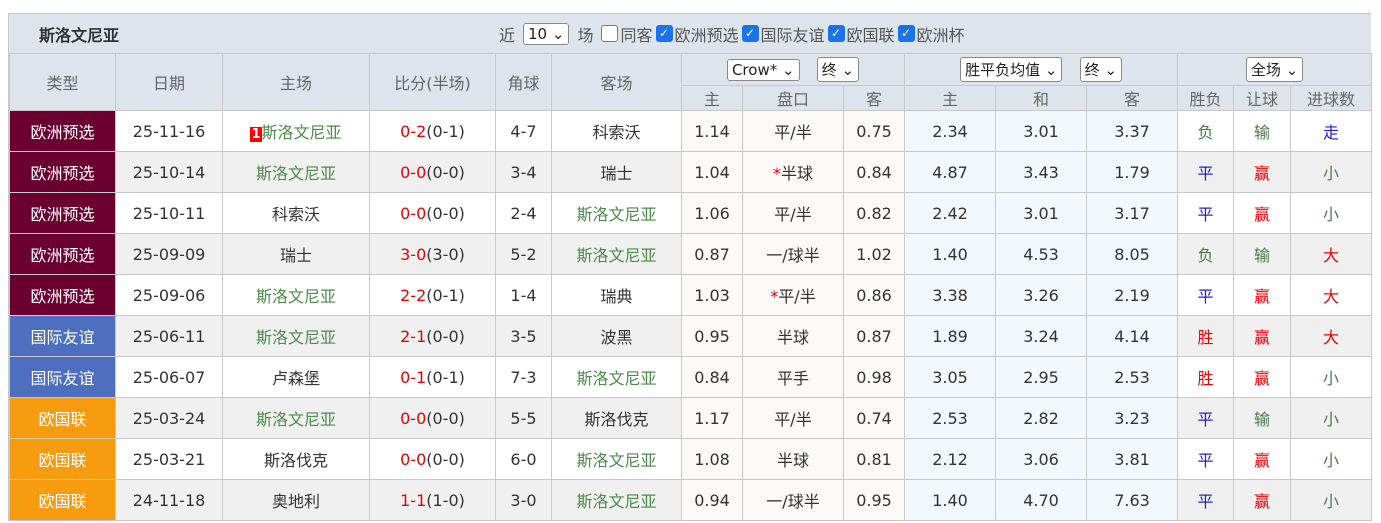 The height and width of the screenshot is (523, 1381). I want to click on period-select: 全场 ⌄, so click(1274, 69).